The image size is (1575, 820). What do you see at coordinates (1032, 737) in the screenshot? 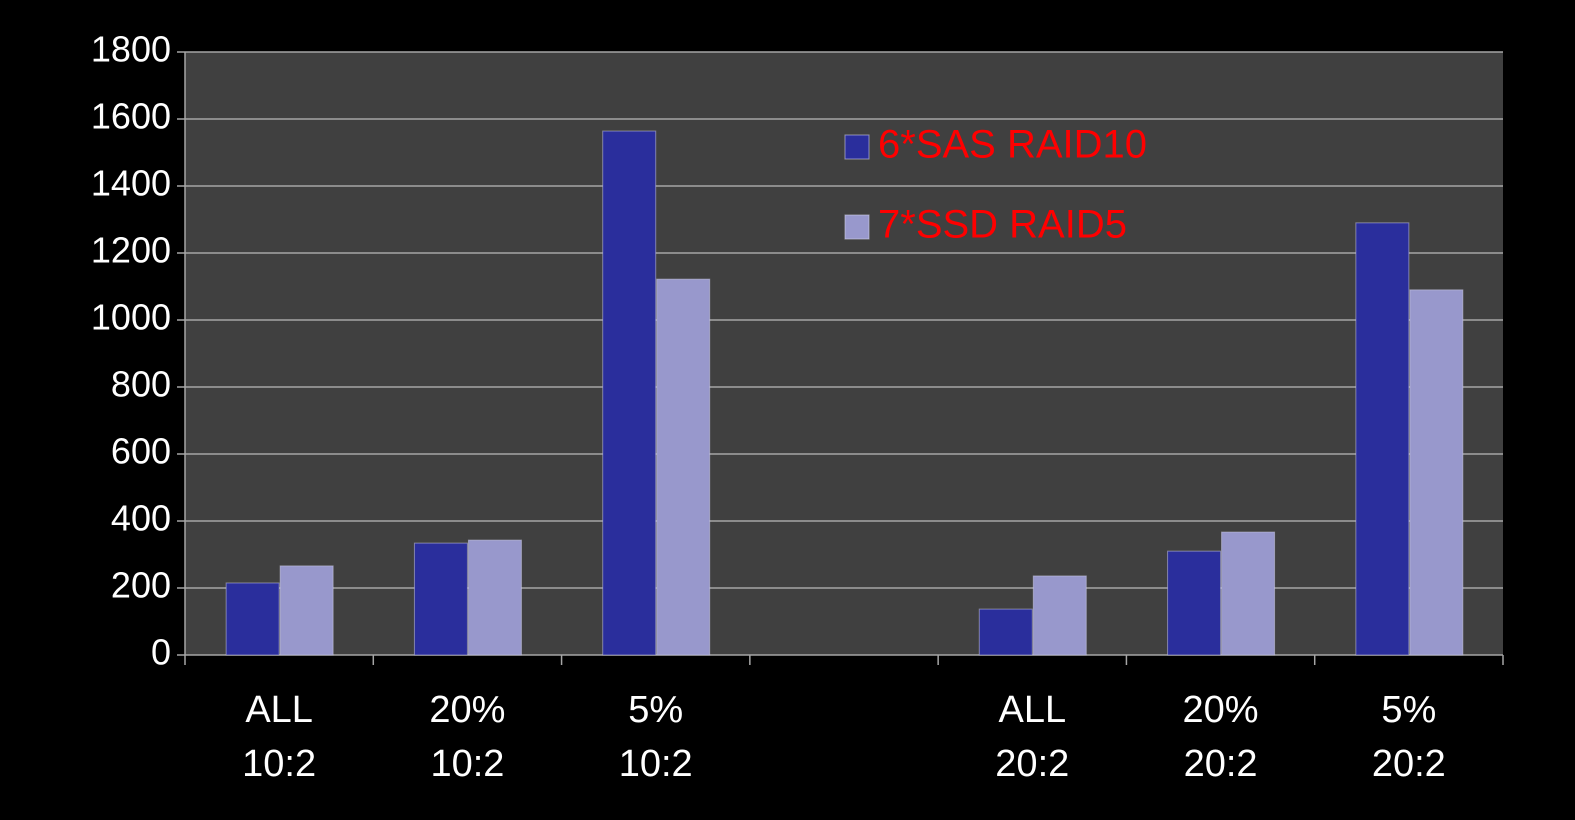
I see `x-tick-label: ALL 20:2` at bounding box center [1032, 737].